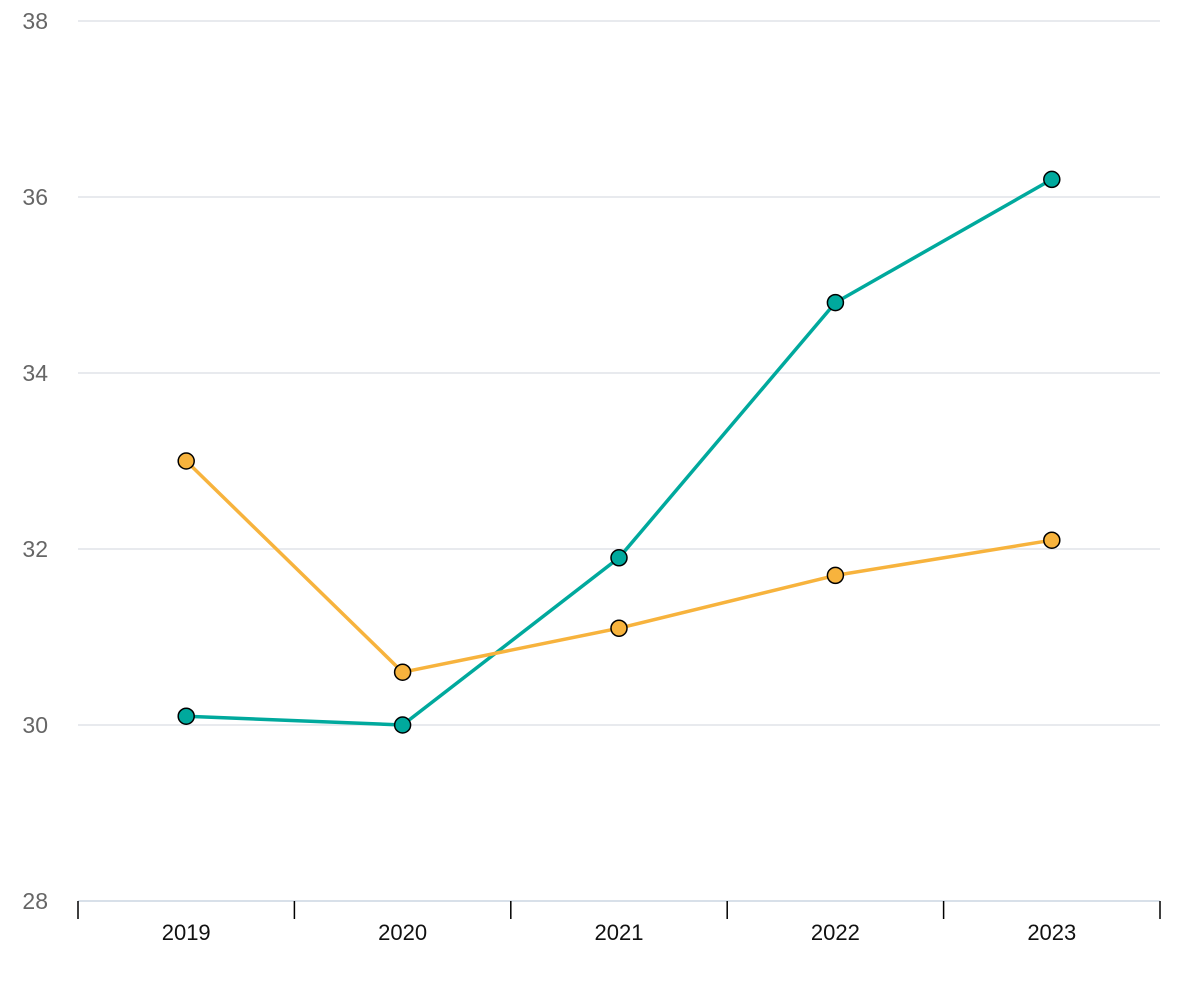 This screenshot has width=1200, height=1000. Describe the element at coordinates (402, 672) in the screenshot. I see `series-1-point-2020` at that location.